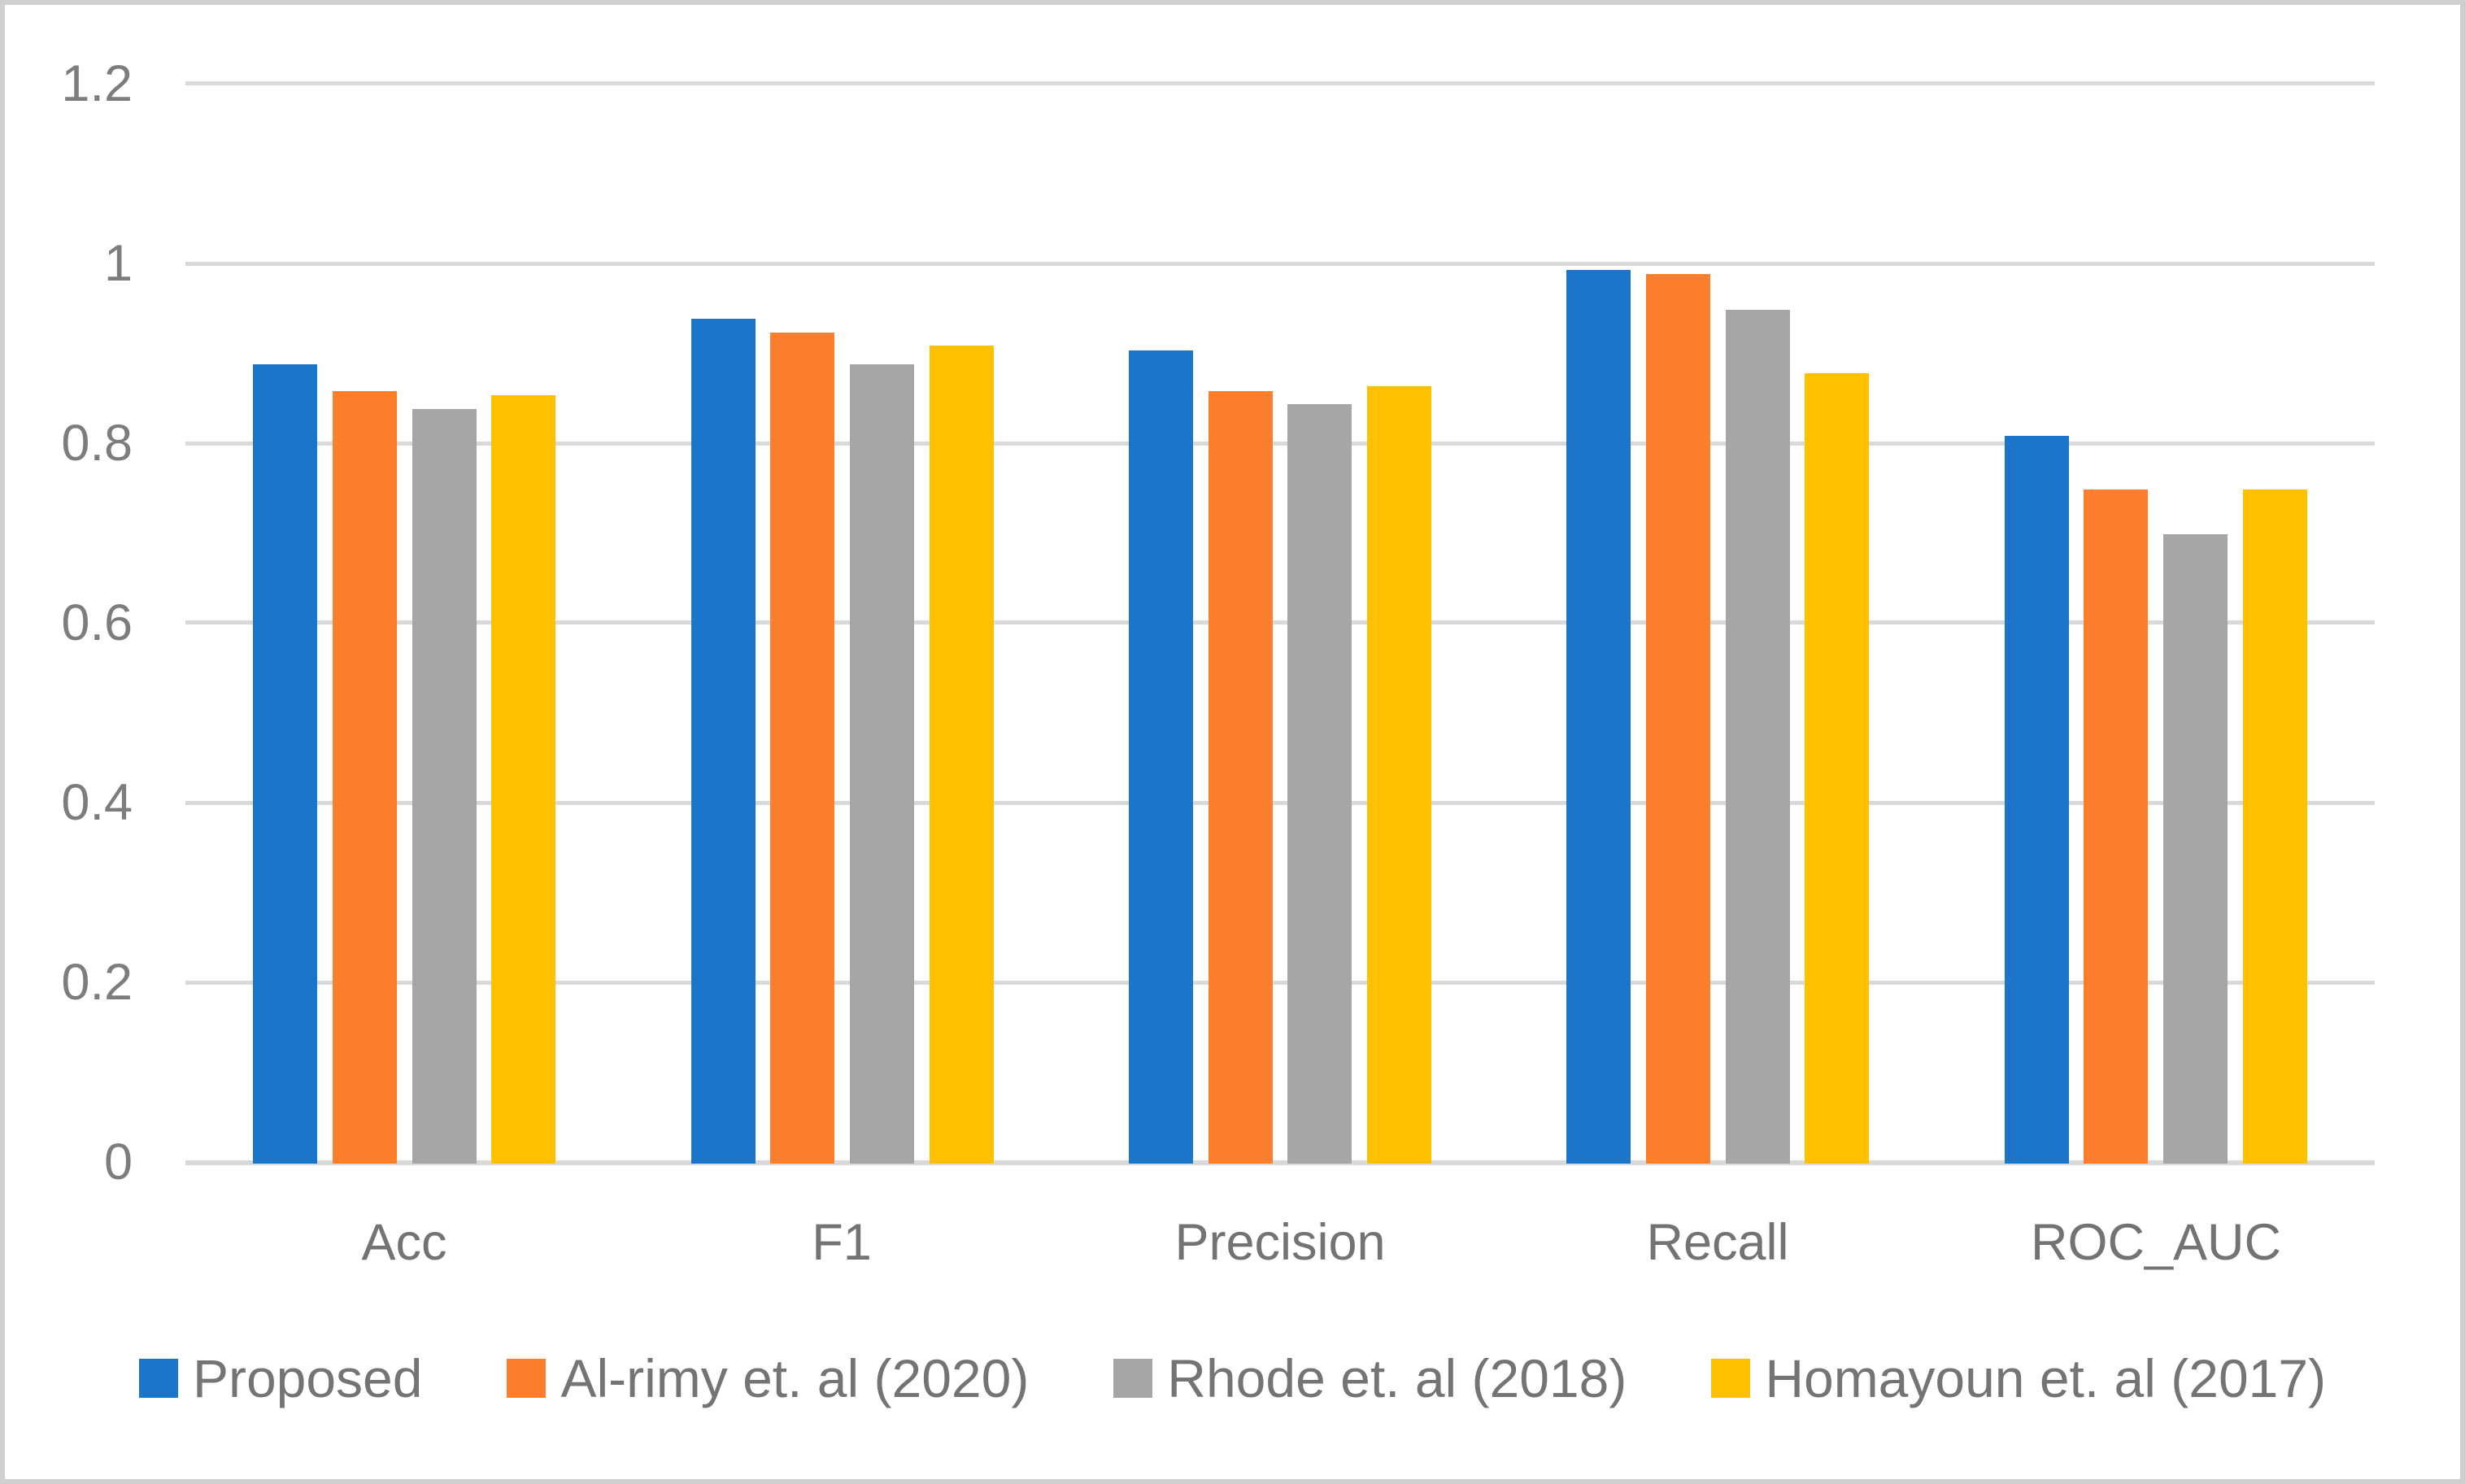  I want to click on legend-item: Homayoun et. al (2017), so click(2019, 1378).